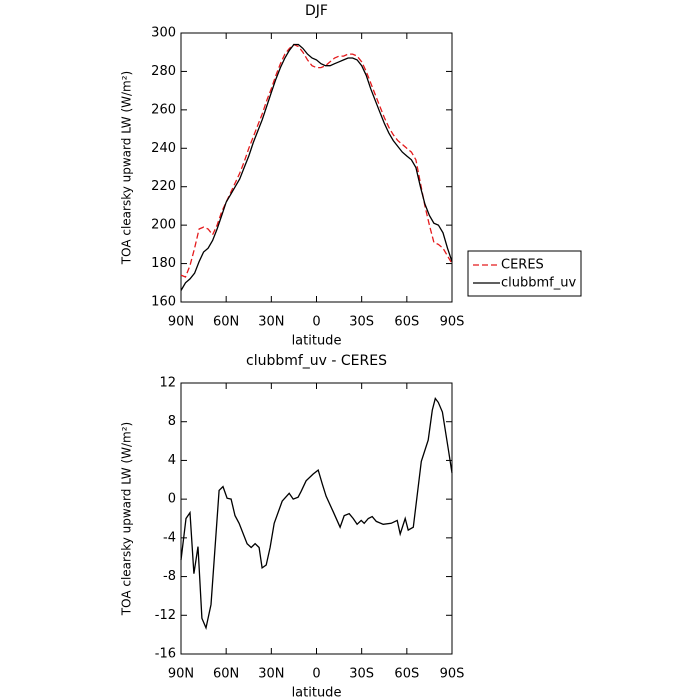  Describe the element at coordinates (163, 186) in the screenshot. I see `y-tick-label: 220` at that location.